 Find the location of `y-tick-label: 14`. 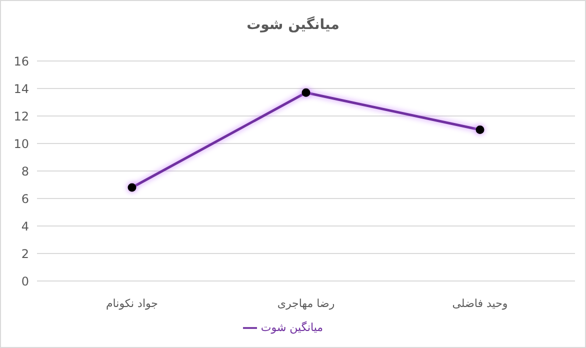

y-tick-label: 14 is located at coordinates (21, 89).